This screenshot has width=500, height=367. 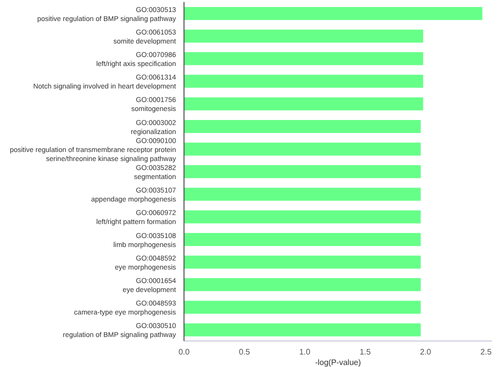 What do you see at coordinates (338, 362) in the screenshot?
I see `x-axis-title: -log(P-value)` at bounding box center [338, 362].